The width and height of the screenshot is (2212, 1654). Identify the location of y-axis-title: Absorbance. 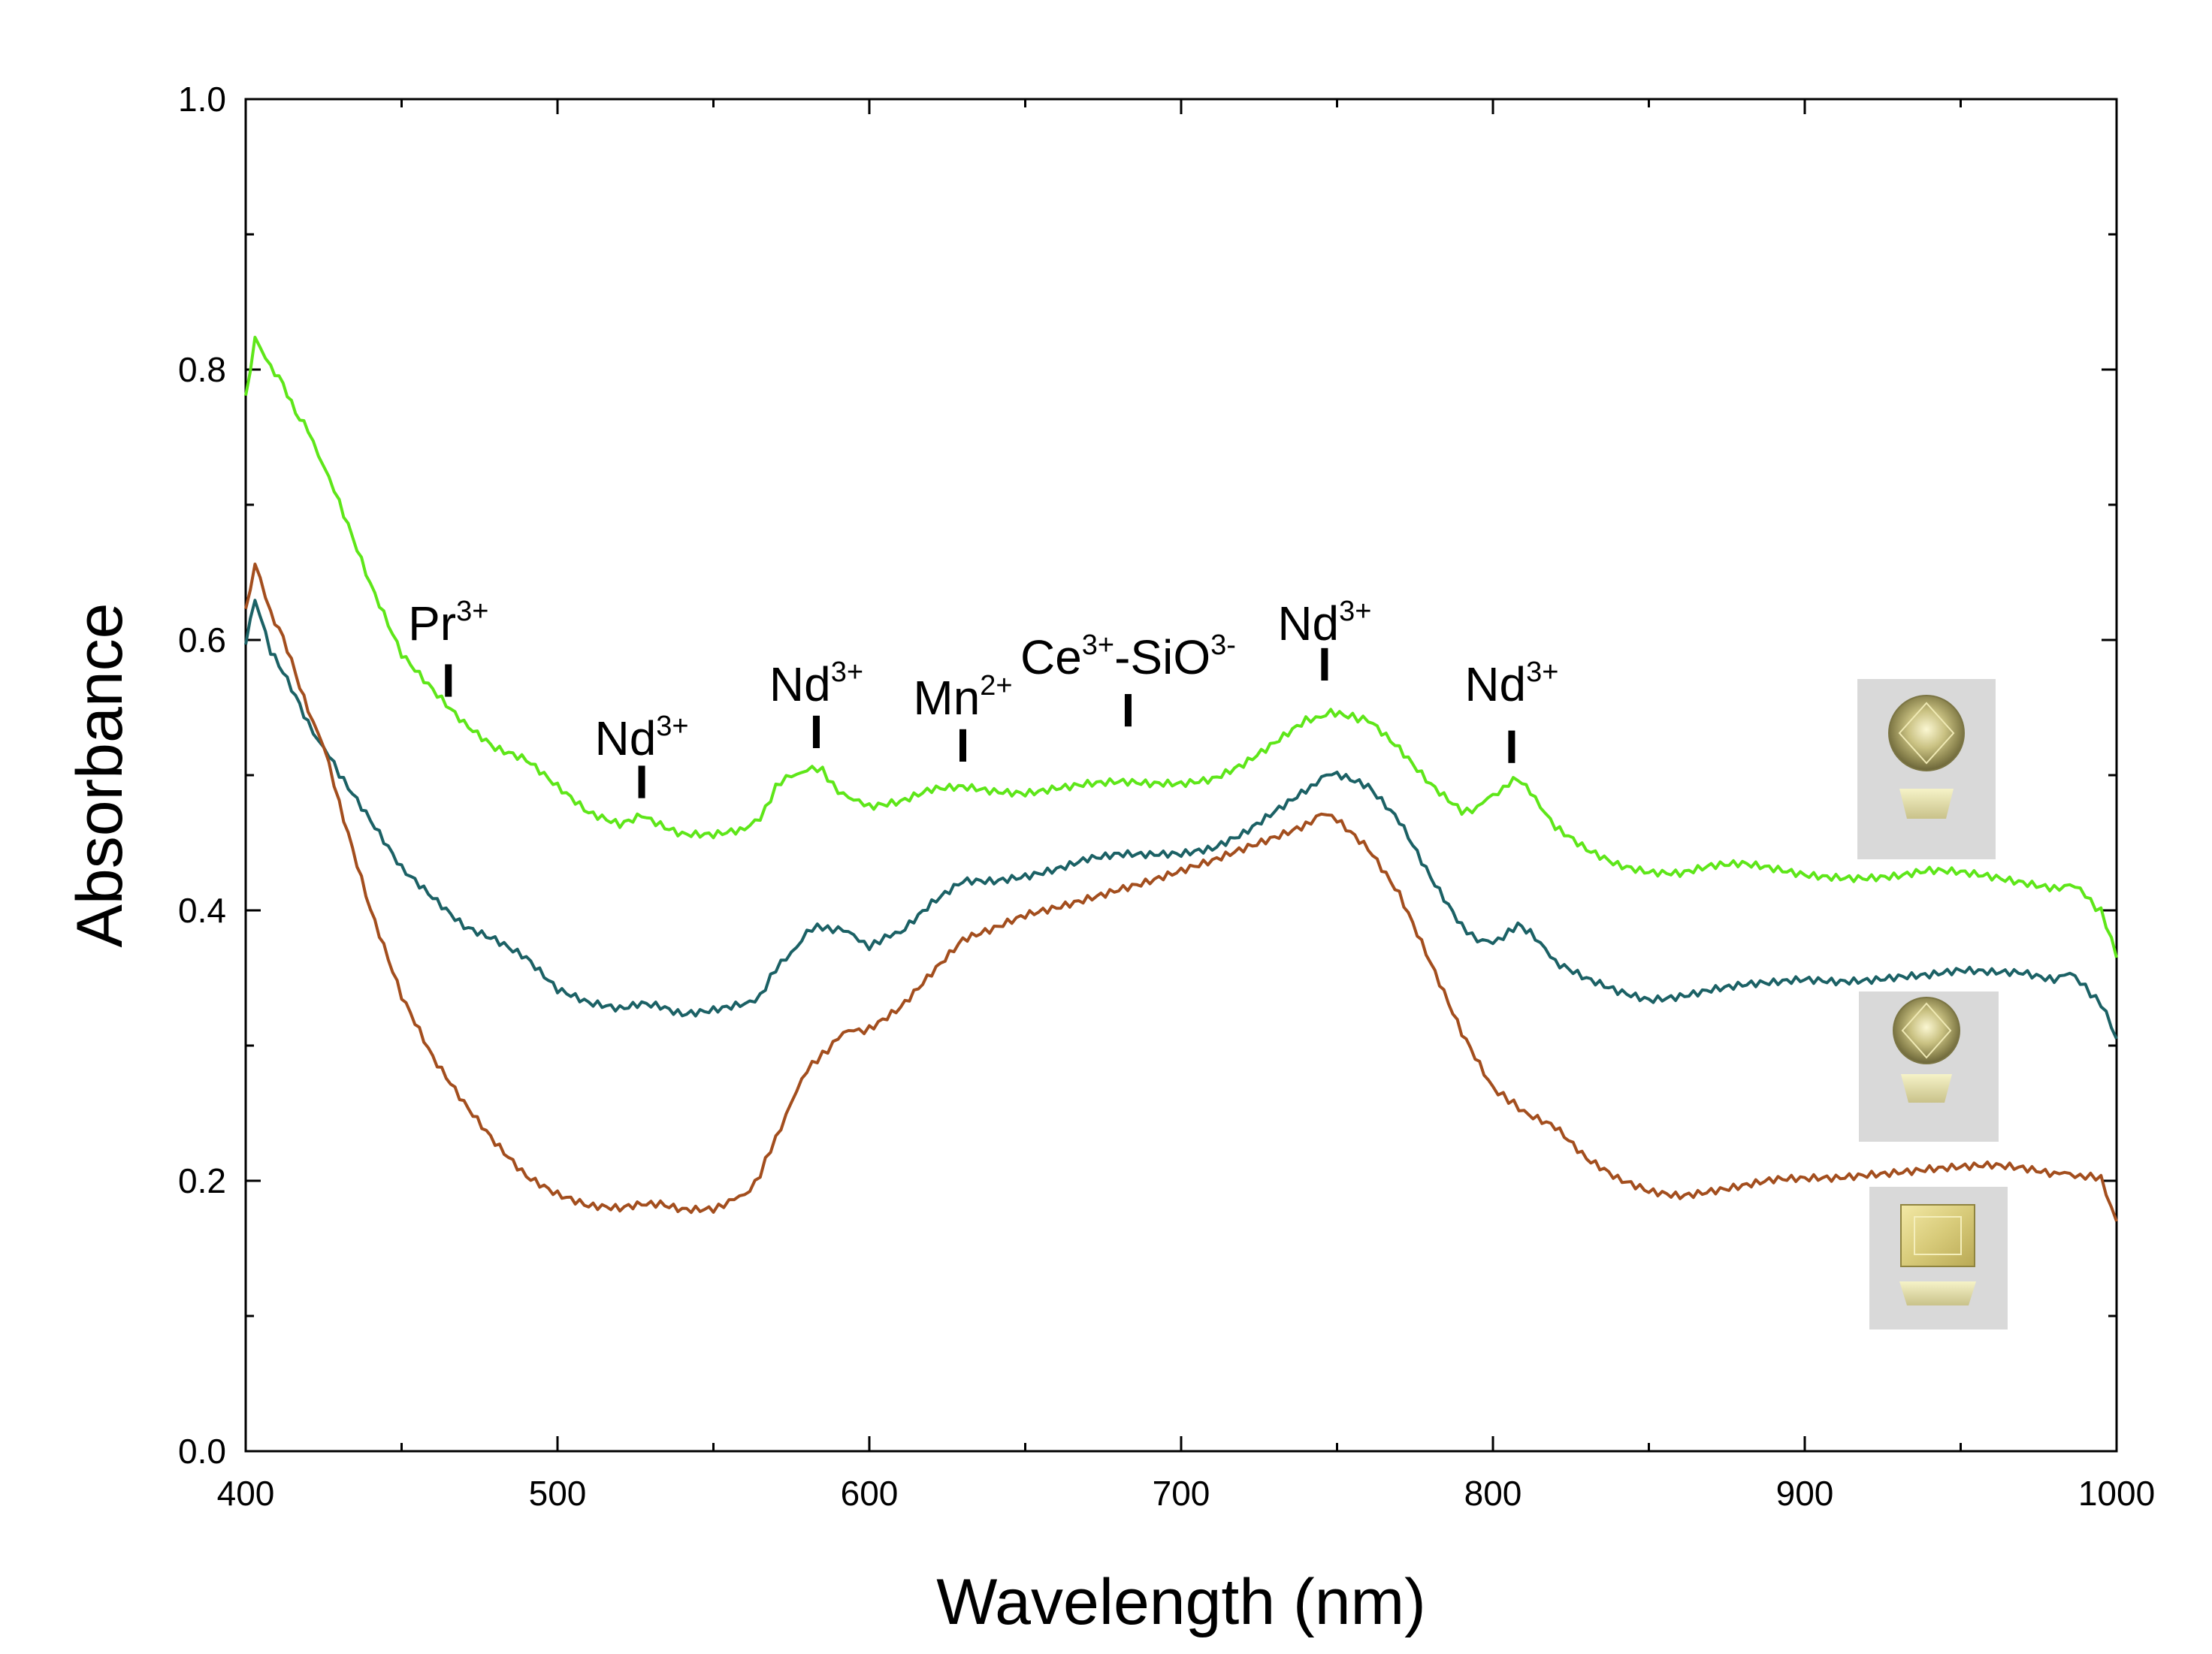
(100, 776).